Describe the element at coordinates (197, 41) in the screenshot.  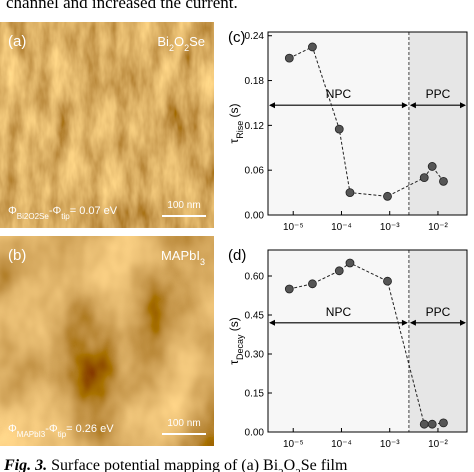
I see `text-part: Se` at that location.